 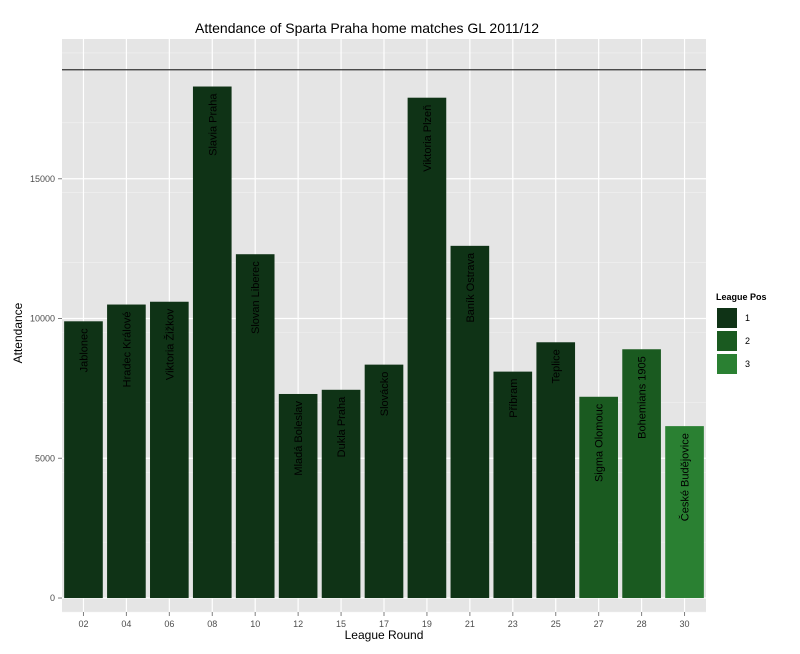 I want to click on x-tick-label: 25, so click(x=556, y=624).